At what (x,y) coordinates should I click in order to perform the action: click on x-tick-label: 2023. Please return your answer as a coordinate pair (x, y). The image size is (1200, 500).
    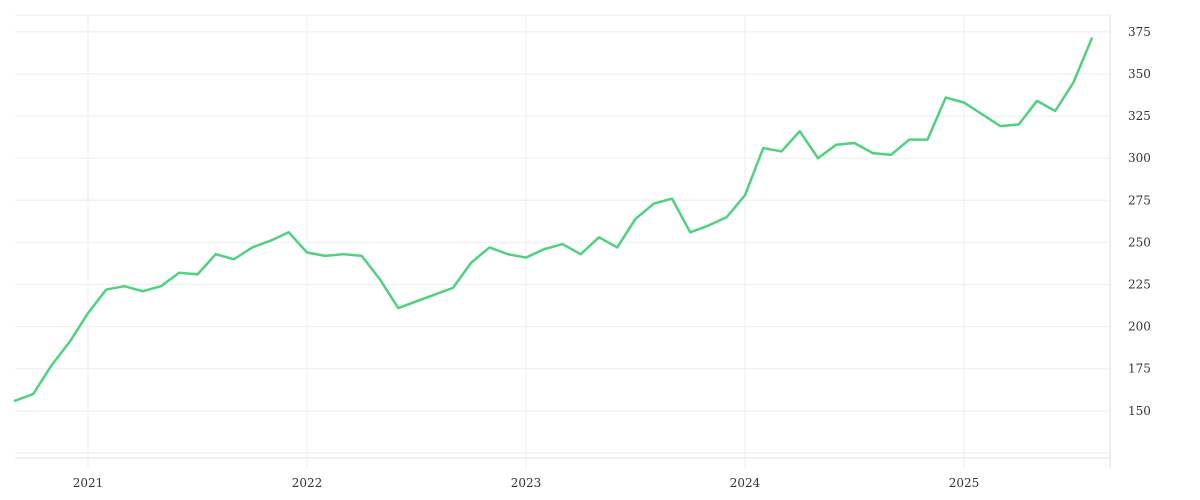
    Looking at the image, I should click on (526, 483).